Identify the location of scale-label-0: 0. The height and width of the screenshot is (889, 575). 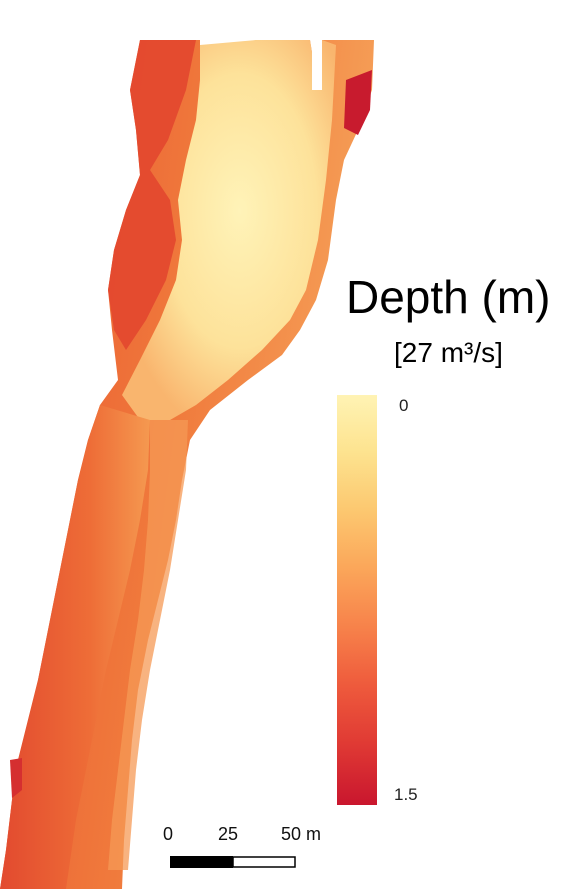
(168, 834).